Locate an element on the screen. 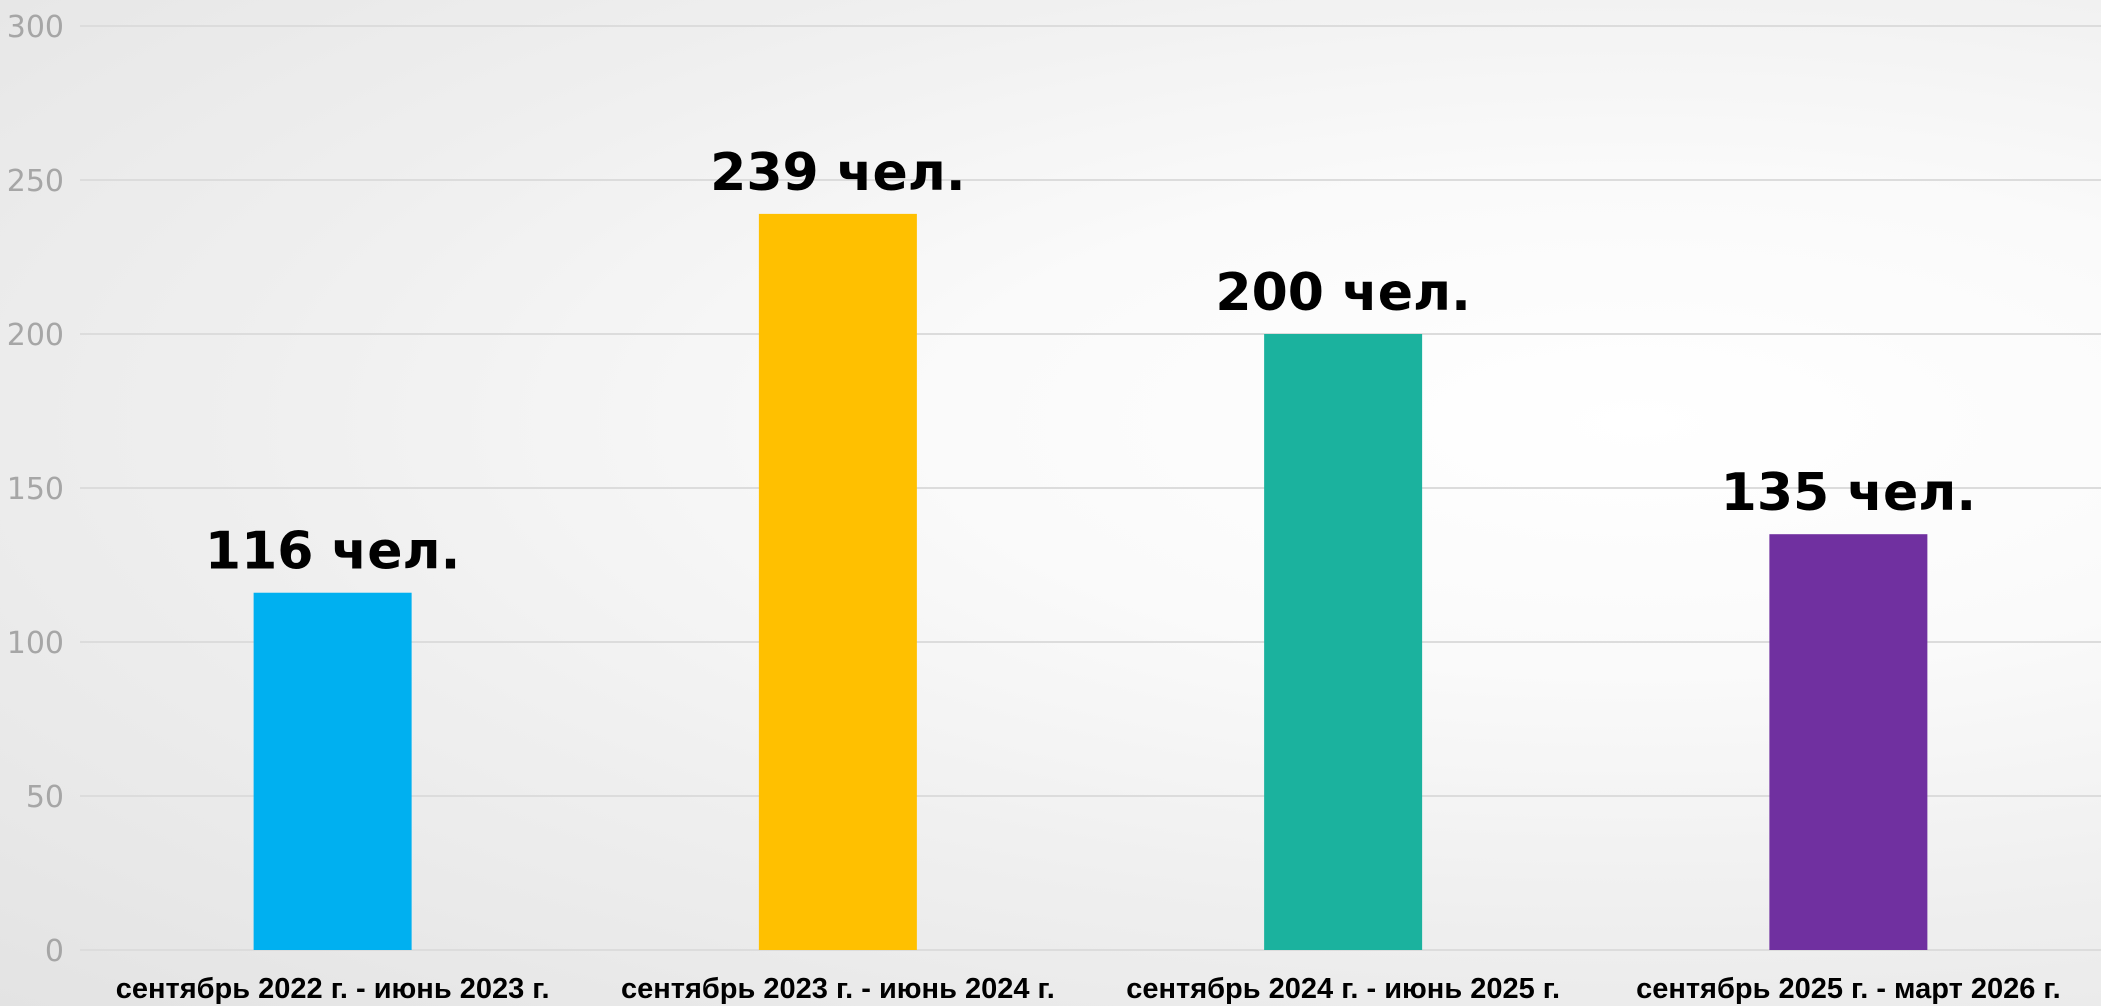 The width and height of the screenshot is (2101, 1006). x-category-label: сентябрь 2023 г. - июнь 2024 г. is located at coordinates (838, 989).